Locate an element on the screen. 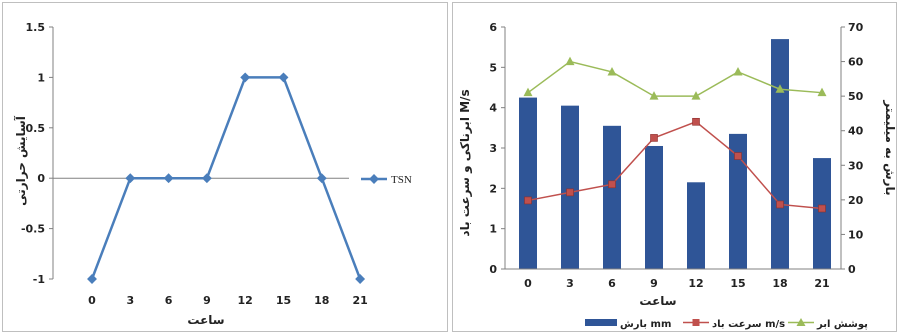 This screenshot has height=335, width=899. right-y-tick-label: 20 is located at coordinates (856, 200).